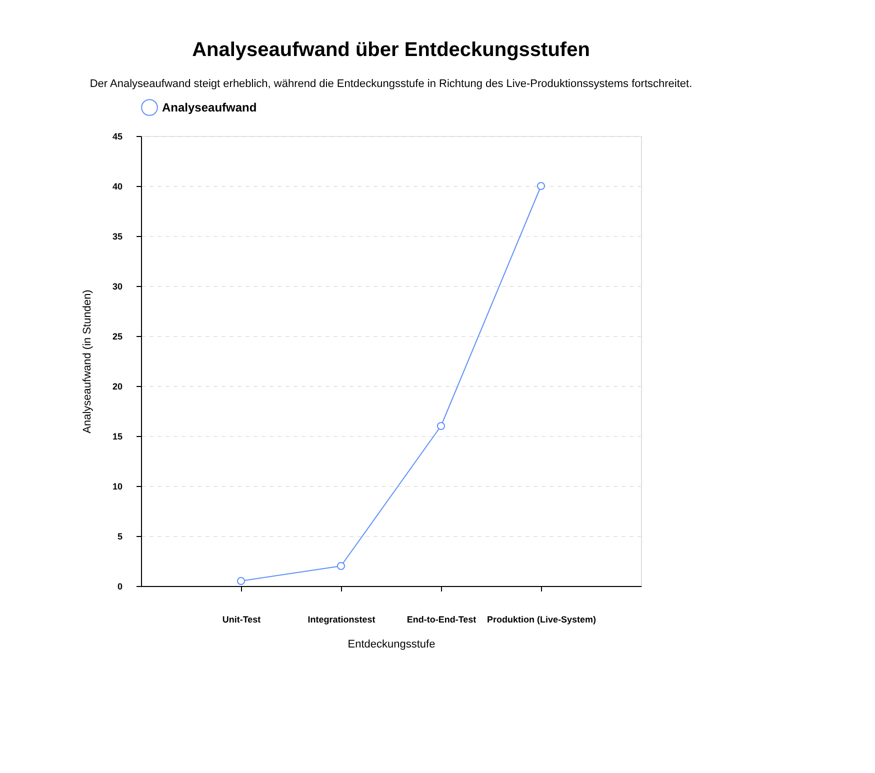  What do you see at coordinates (241, 619) in the screenshot?
I see `x-tick-label: Unit-Test` at bounding box center [241, 619].